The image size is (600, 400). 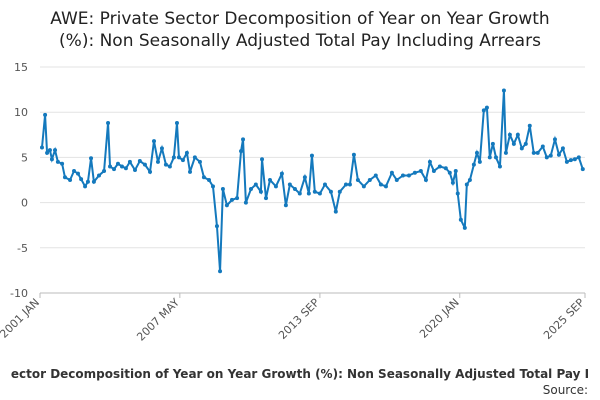 I want to click on y-tick-label: 15, so click(x=21, y=67).